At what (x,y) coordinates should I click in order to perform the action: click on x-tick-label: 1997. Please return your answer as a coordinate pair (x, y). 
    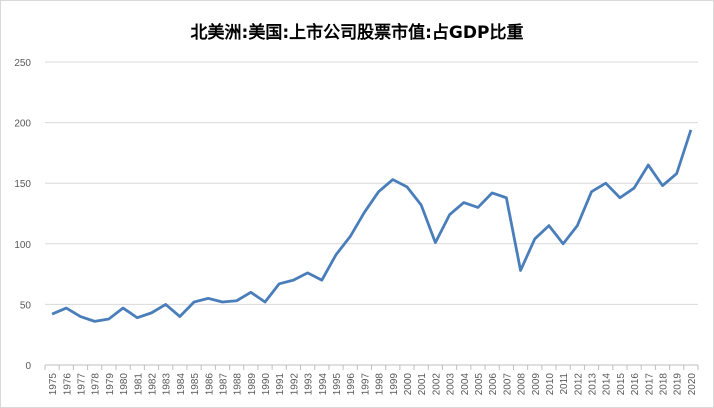
    Looking at the image, I should click on (365, 384).